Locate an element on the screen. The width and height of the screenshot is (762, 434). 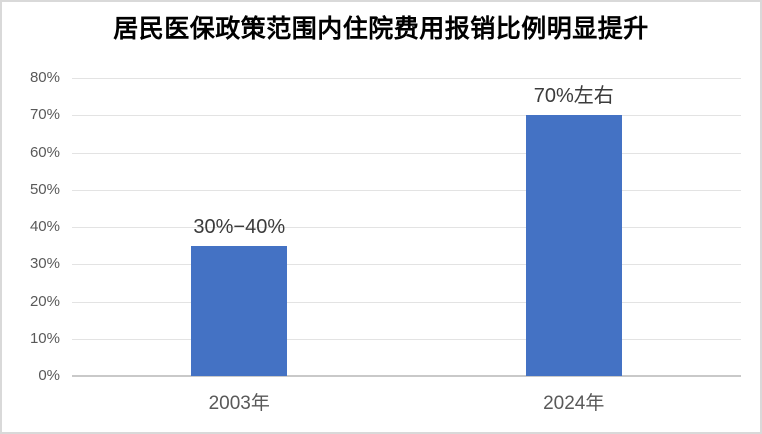
bar-2024 is located at coordinates (573, 245).